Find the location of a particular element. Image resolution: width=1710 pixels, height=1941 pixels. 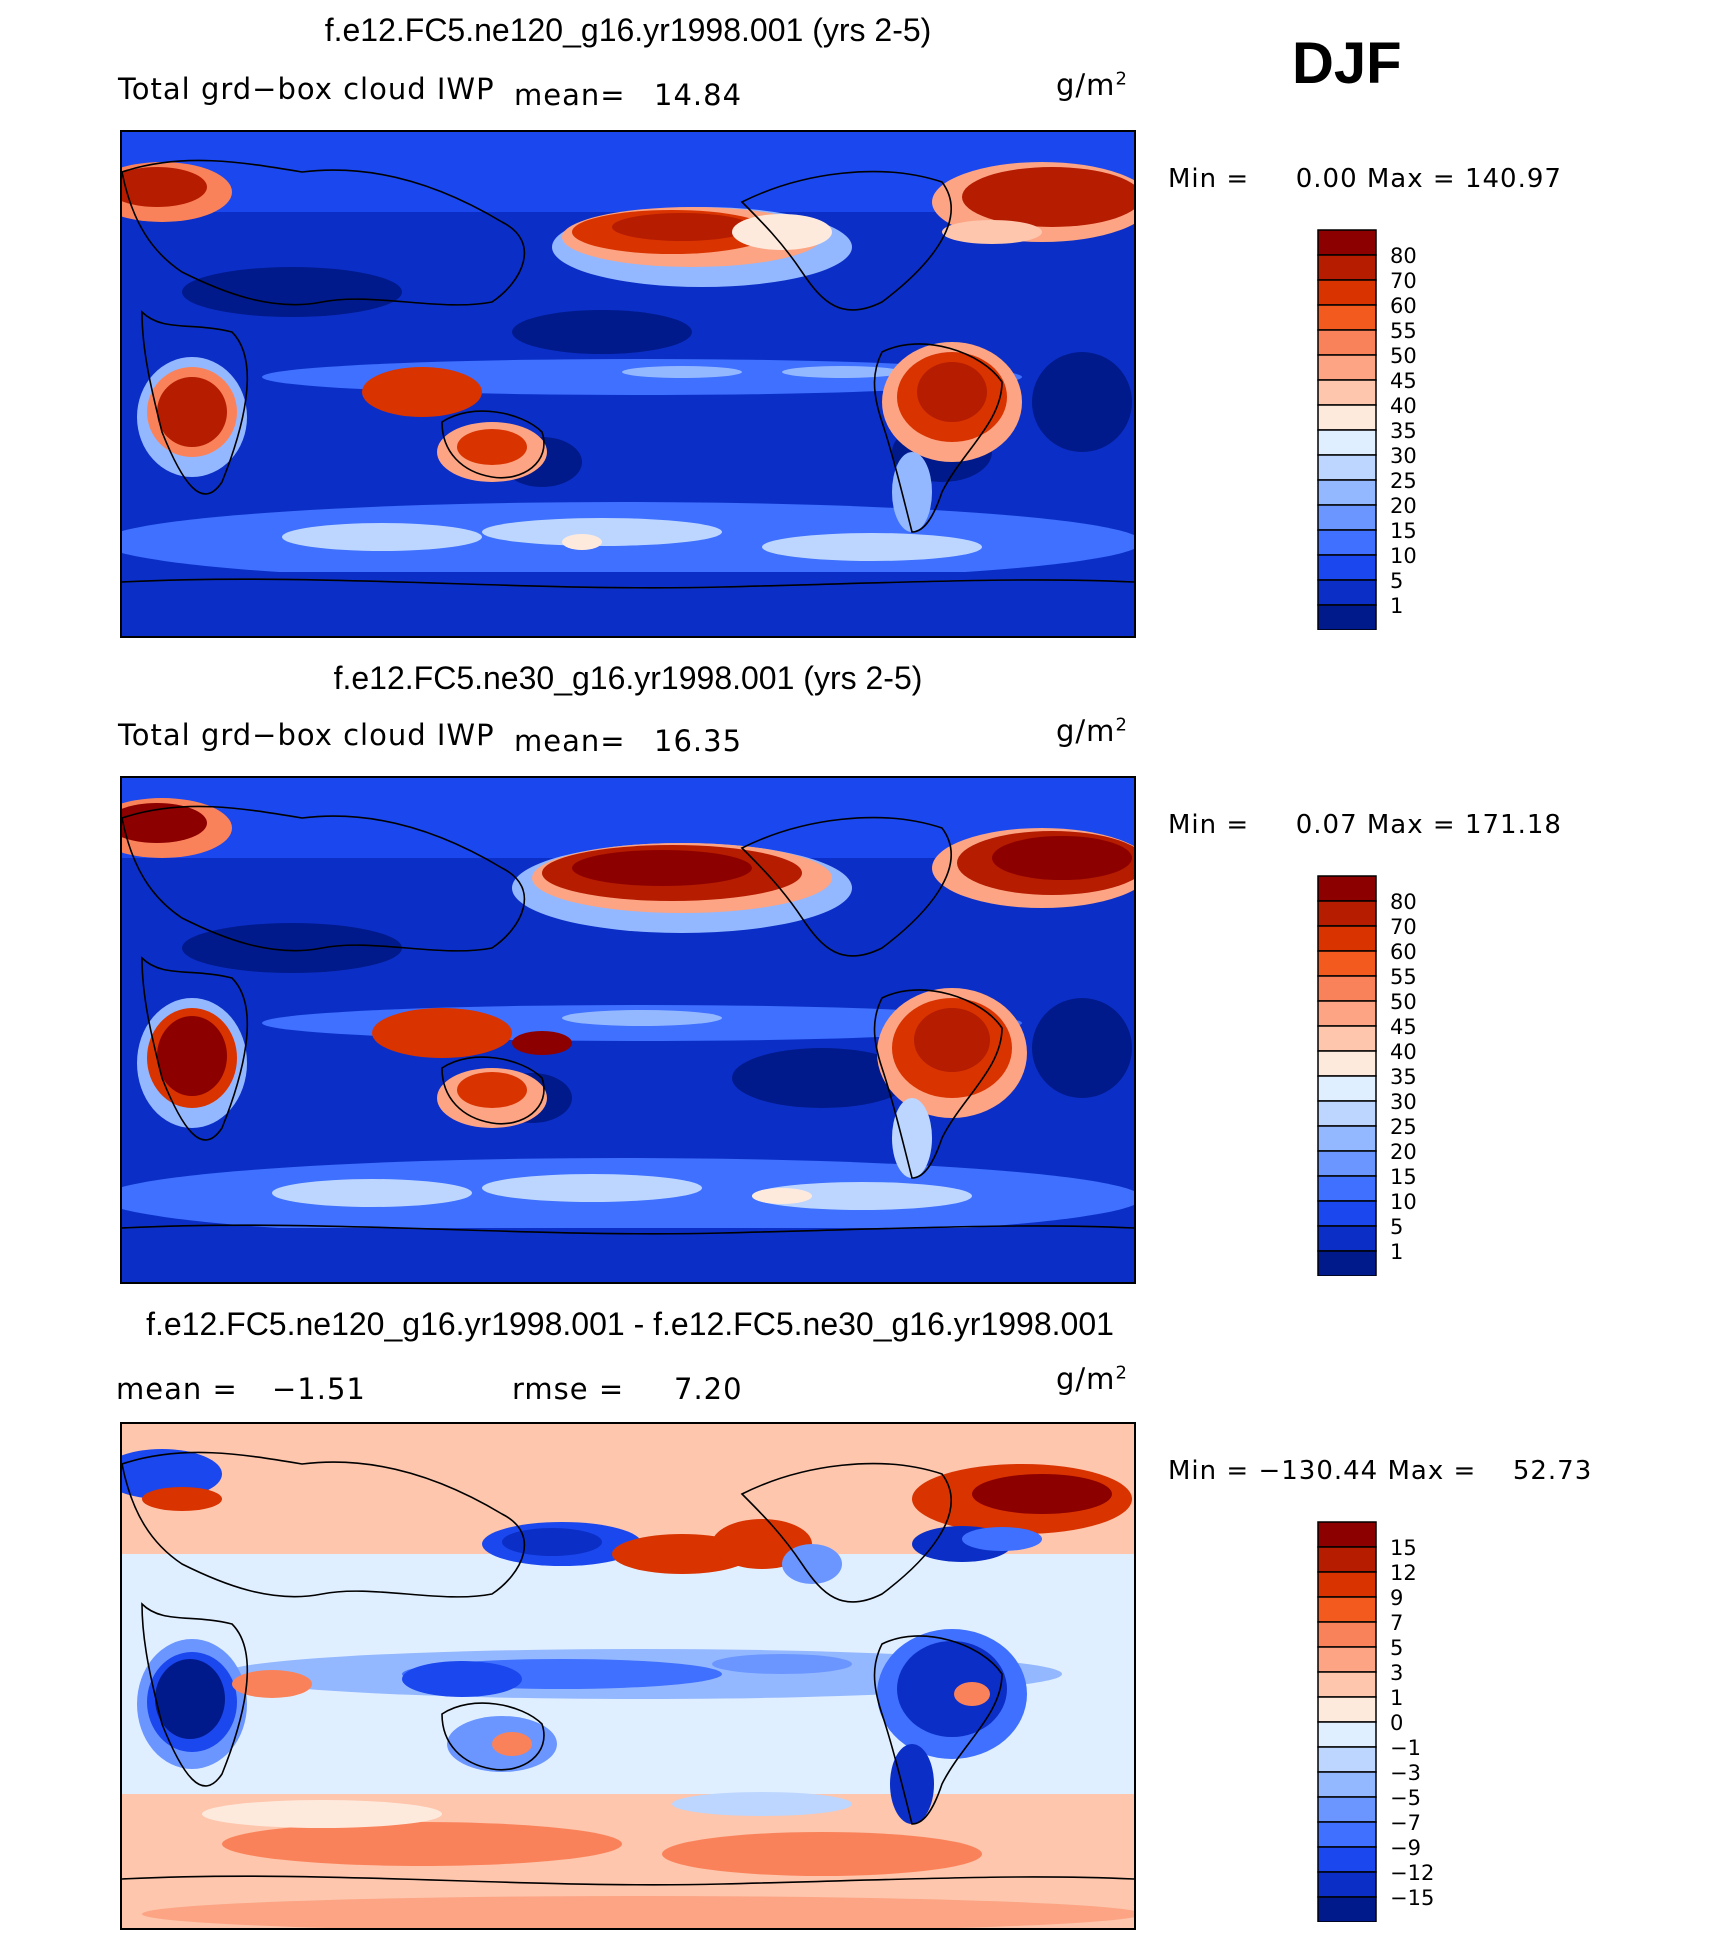

panel2-mean-label: mean= is located at coordinates (570, 741).